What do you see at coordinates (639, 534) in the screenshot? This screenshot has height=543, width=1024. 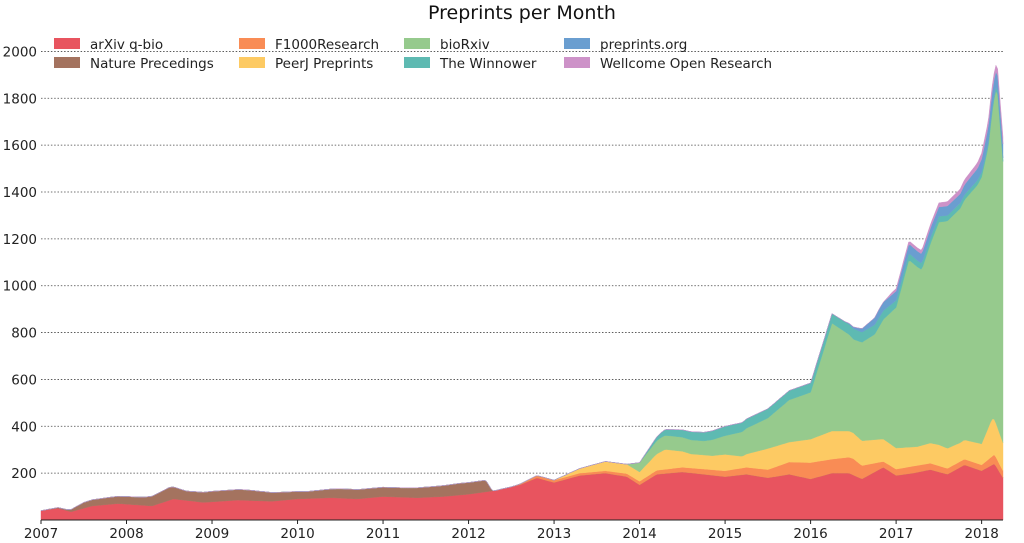 I see `x-tick-label: 2014` at bounding box center [639, 534].